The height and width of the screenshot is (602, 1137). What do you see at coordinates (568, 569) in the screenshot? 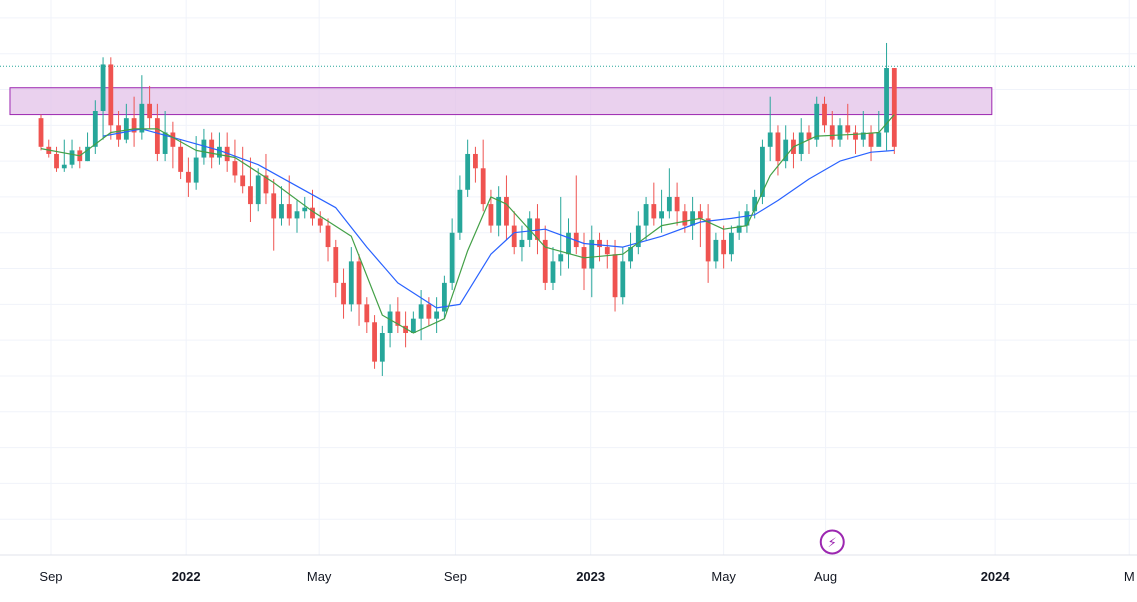
I see `time-axis: Sep 2022 May Sep 2023 May Aug 2024 M` at bounding box center [568, 569].